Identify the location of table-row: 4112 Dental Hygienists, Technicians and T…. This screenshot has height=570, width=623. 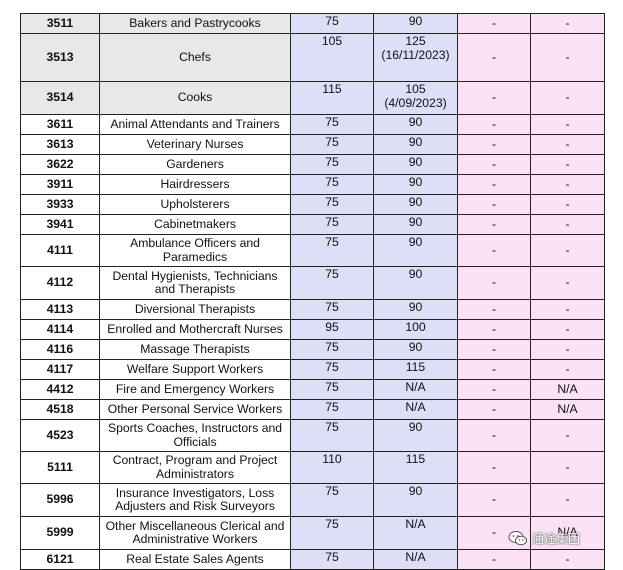
(312, 283).